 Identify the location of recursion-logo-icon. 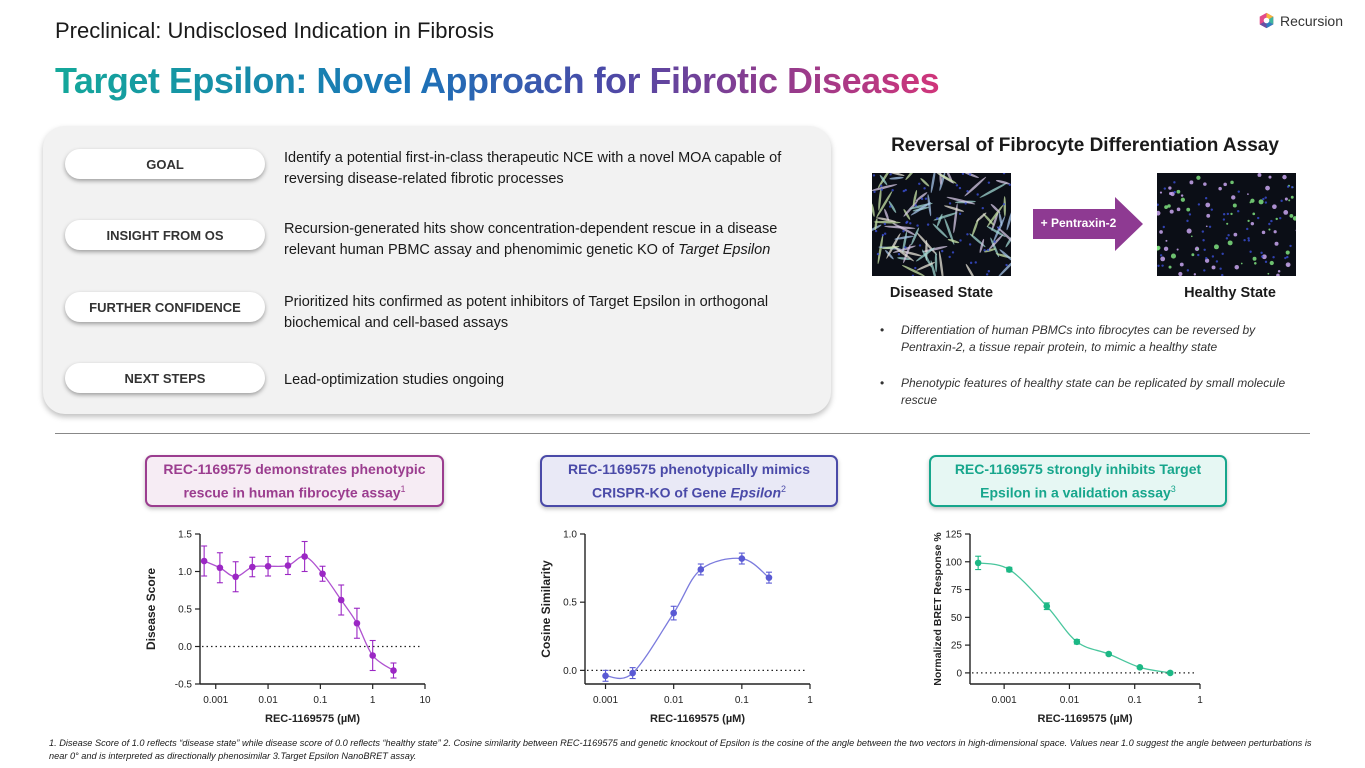
(1266, 20).